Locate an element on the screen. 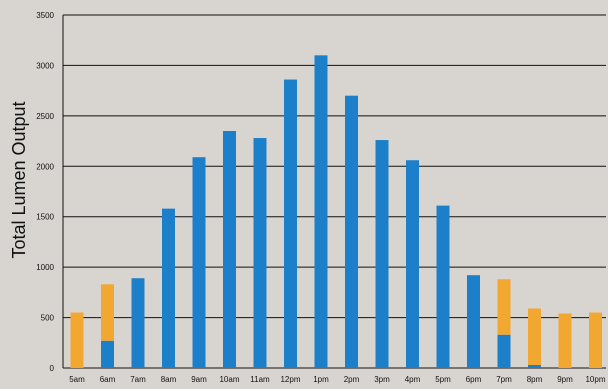 Image resolution: width=608 pixels, height=389 pixels. y-tick-label: 0 is located at coordinates (52, 368).